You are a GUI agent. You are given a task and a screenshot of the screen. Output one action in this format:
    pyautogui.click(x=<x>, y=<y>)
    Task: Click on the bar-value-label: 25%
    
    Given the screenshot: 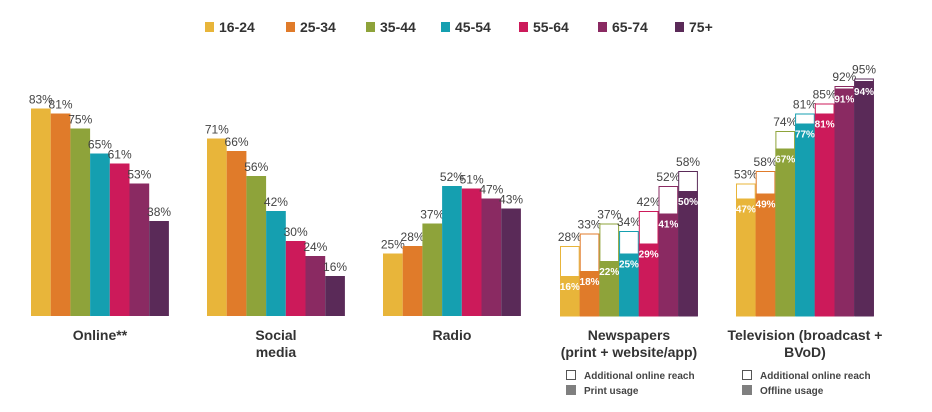 What is the action you would take?
    pyautogui.click(x=393, y=245)
    